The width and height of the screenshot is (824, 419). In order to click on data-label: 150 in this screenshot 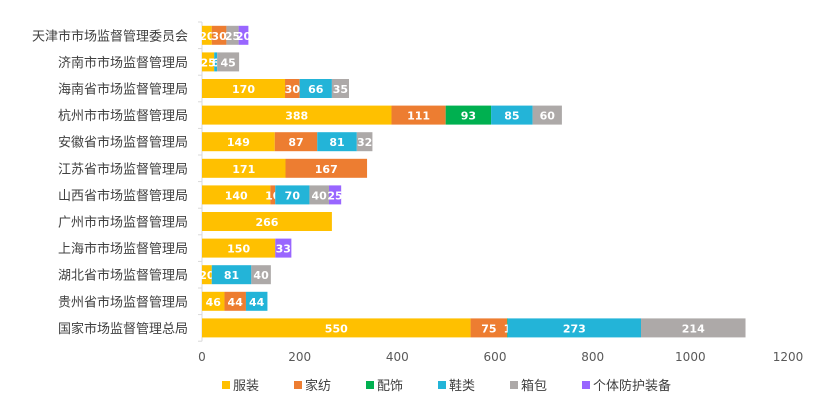, I will do `click(238, 249)`.